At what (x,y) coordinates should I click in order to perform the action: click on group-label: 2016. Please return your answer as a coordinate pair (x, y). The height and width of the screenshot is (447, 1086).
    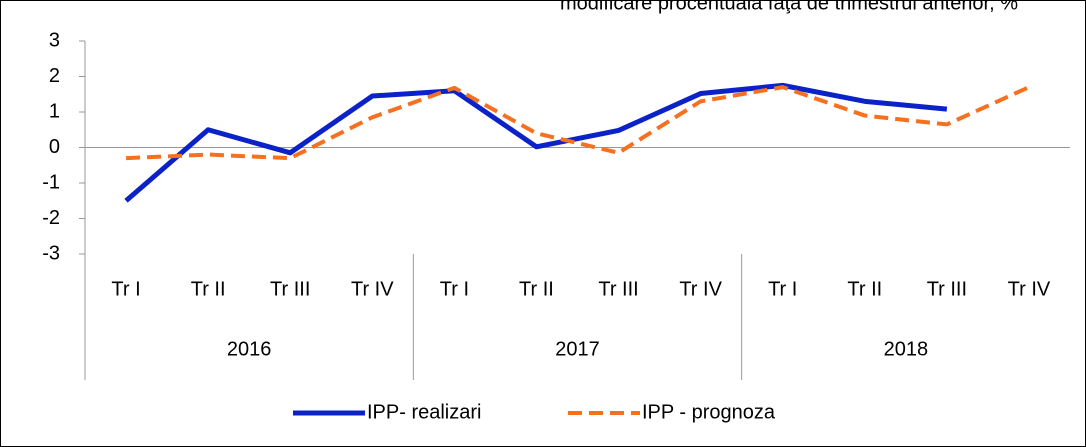
    Looking at the image, I should click on (249, 349).